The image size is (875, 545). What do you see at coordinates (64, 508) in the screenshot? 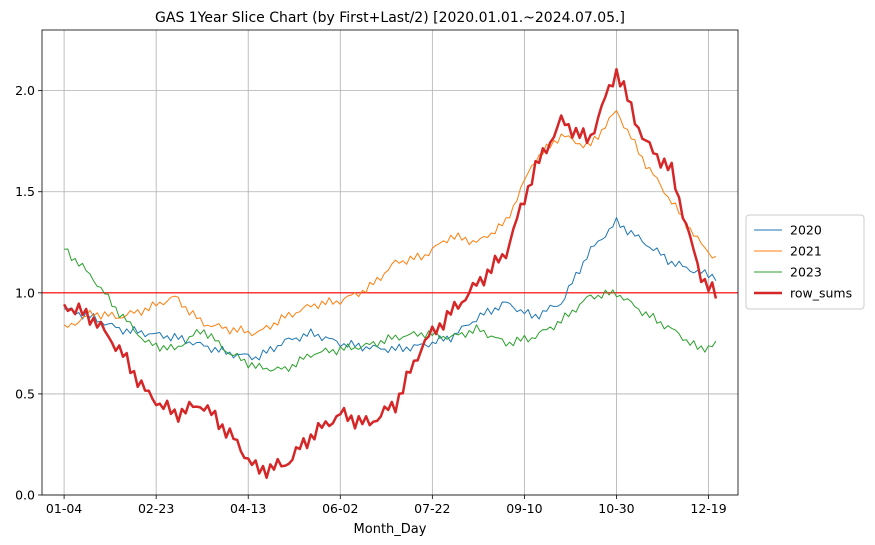
I see `x-tick-label: 01-04` at bounding box center [64, 508].